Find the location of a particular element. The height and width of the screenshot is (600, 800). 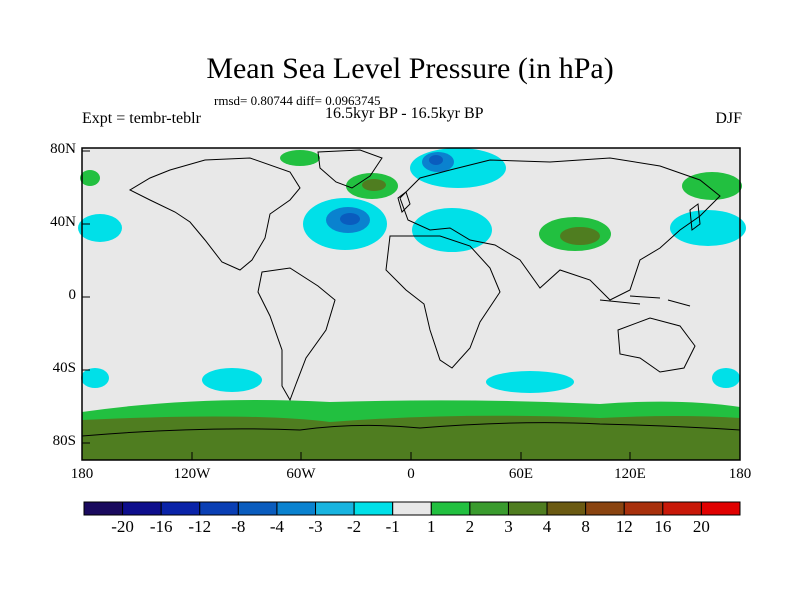

lon-label-120e: 120E is located at coordinates (630, 474).